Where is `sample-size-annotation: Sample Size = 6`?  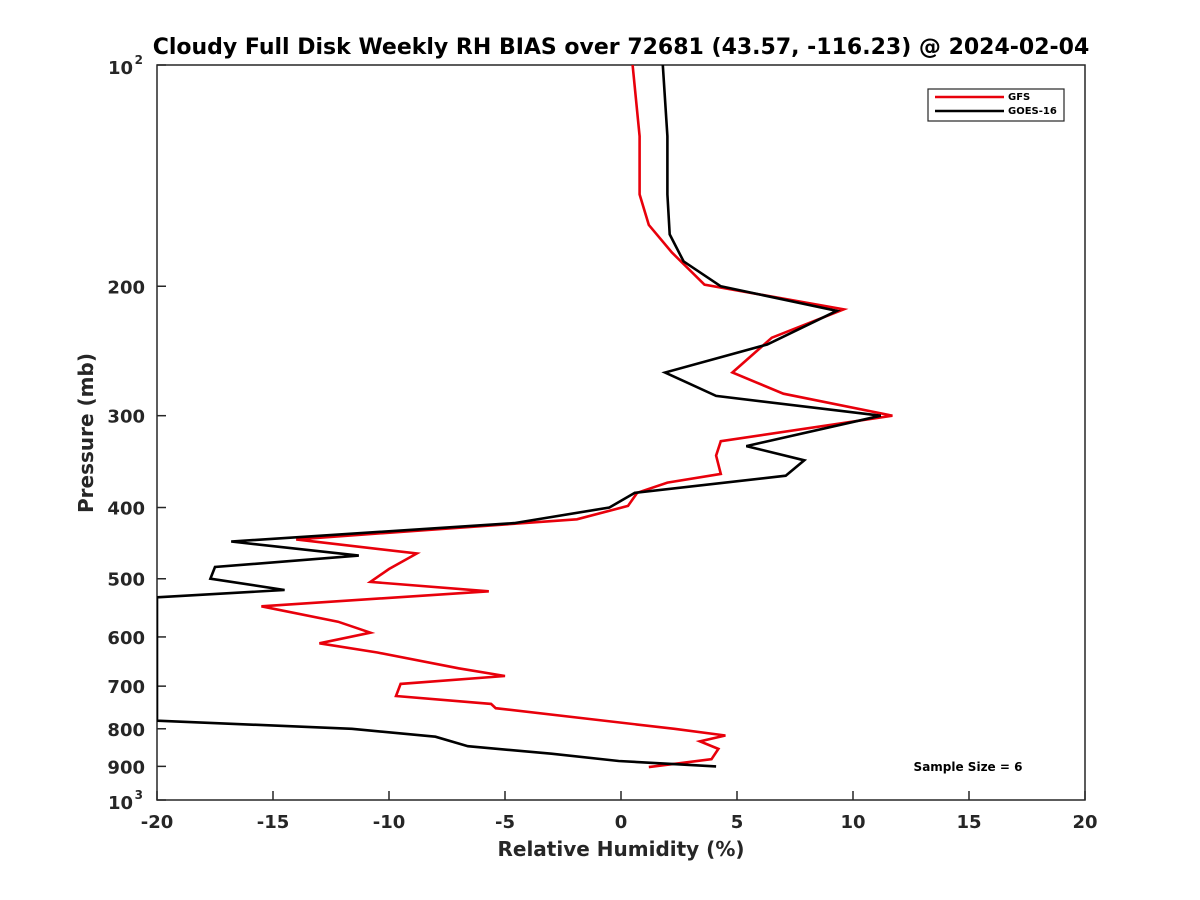 sample-size-annotation: Sample Size = 6 is located at coordinates (968, 767).